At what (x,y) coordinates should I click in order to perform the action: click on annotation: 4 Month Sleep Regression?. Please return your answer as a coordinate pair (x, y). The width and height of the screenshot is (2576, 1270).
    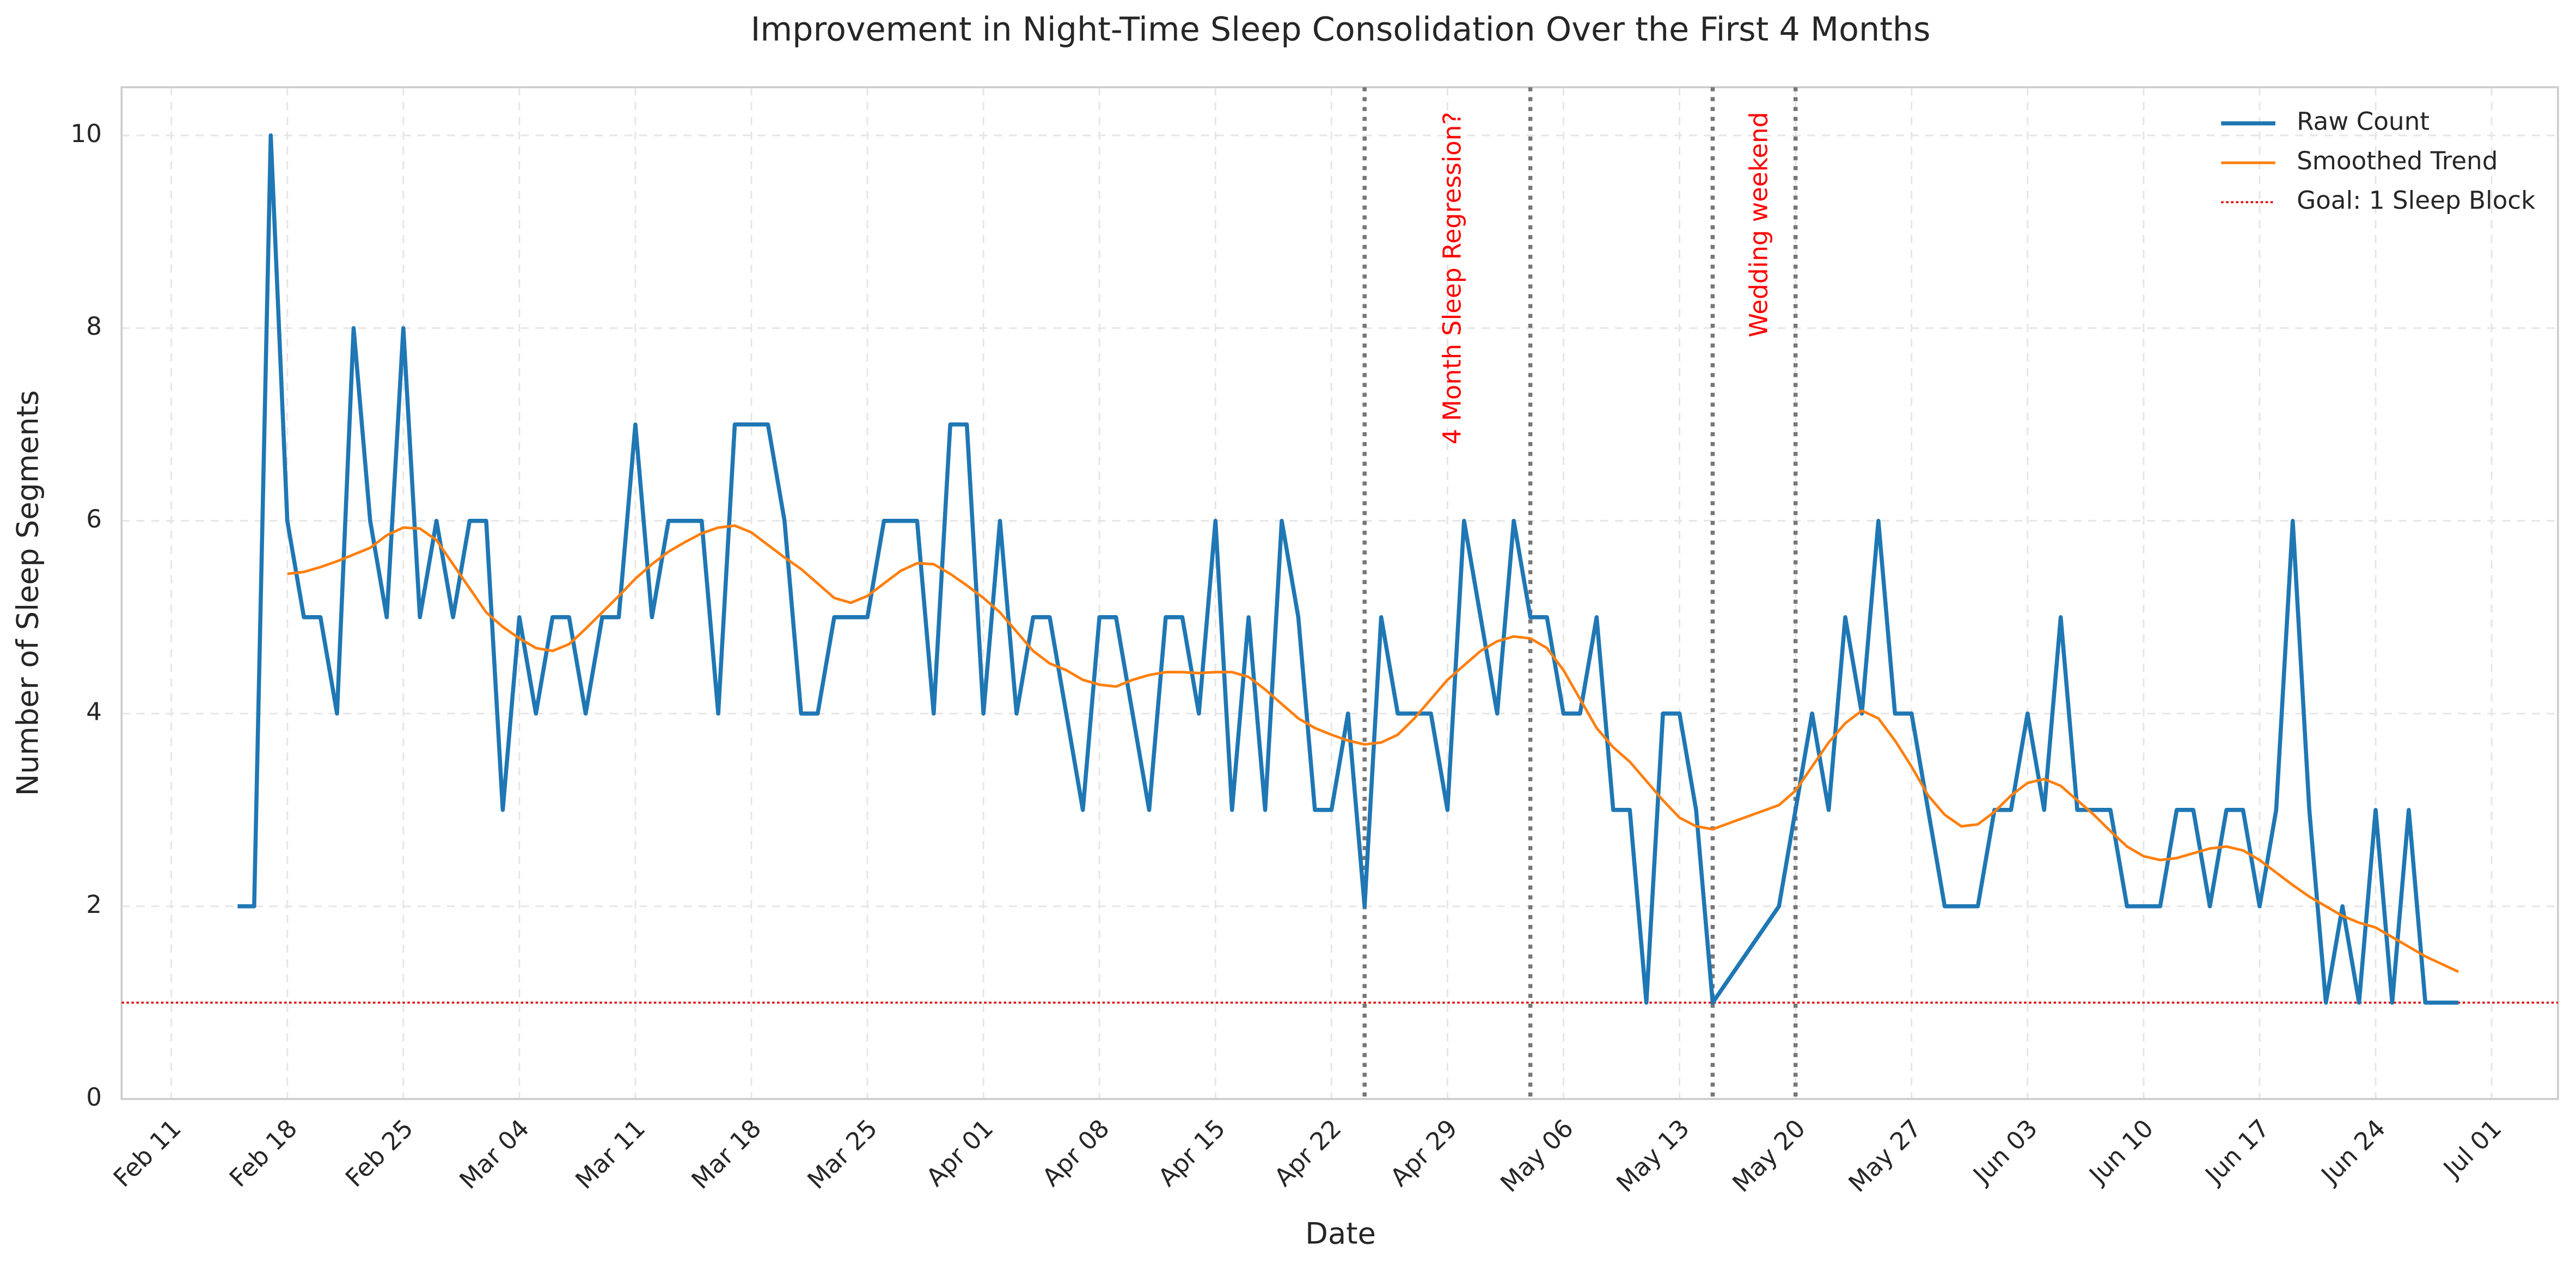
    Looking at the image, I should click on (1451, 278).